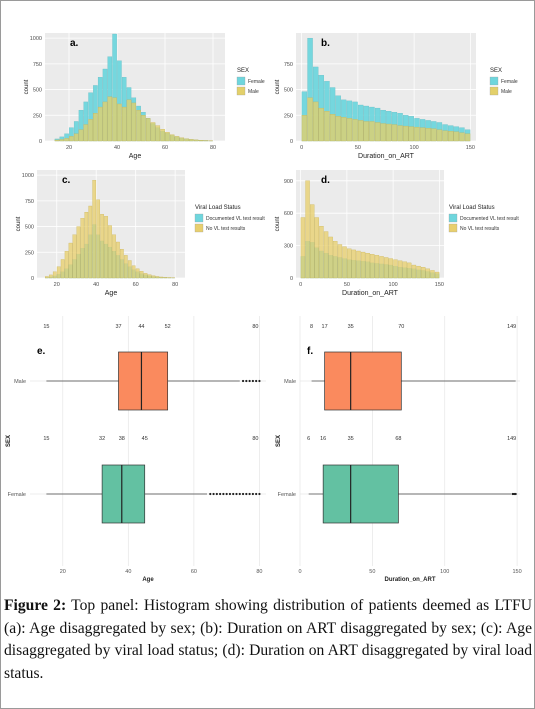 The image size is (535, 709). I want to click on legend: SEX Female Male, so click(503, 82).